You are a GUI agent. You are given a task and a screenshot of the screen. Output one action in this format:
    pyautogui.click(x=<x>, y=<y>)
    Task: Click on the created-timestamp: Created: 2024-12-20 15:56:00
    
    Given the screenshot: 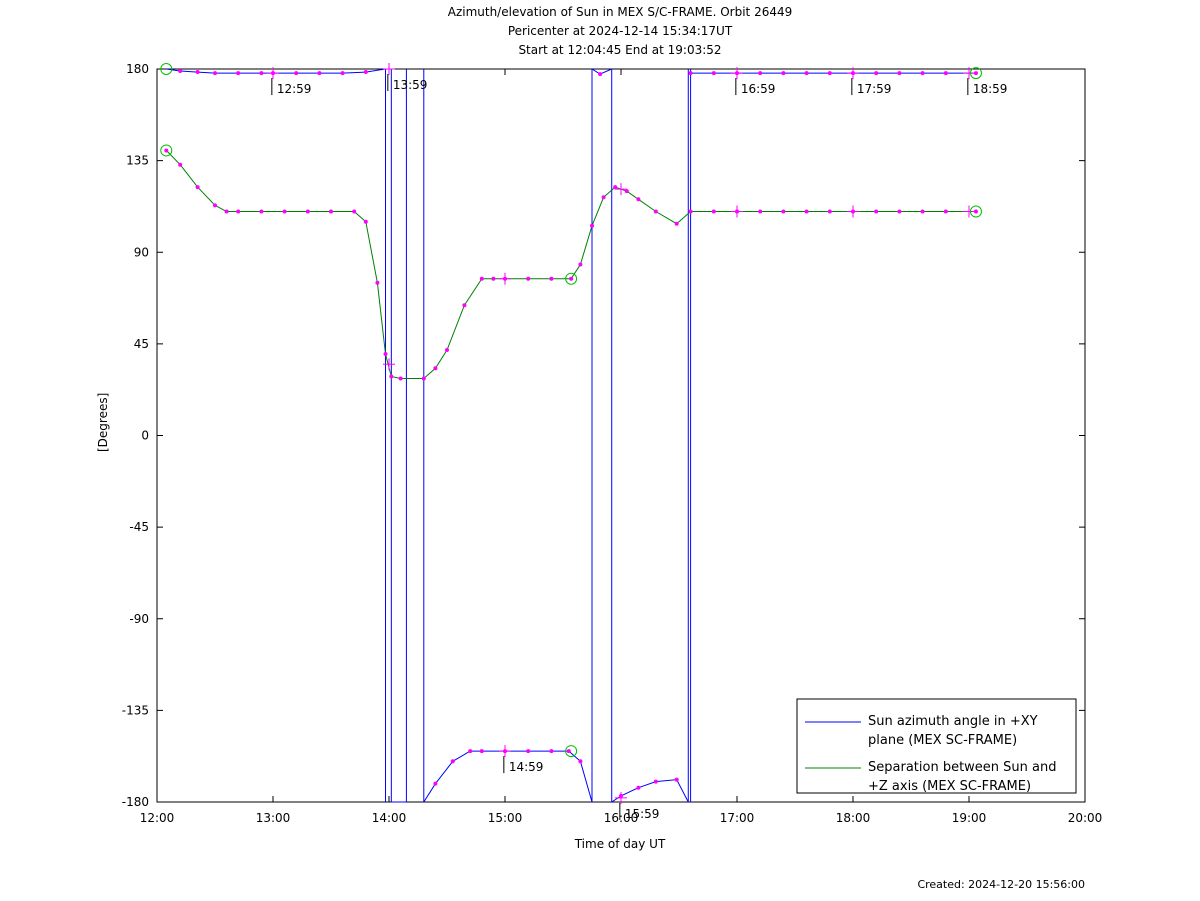 What is the action you would take?
    pyautogui.click(x=1001, y=884)
    